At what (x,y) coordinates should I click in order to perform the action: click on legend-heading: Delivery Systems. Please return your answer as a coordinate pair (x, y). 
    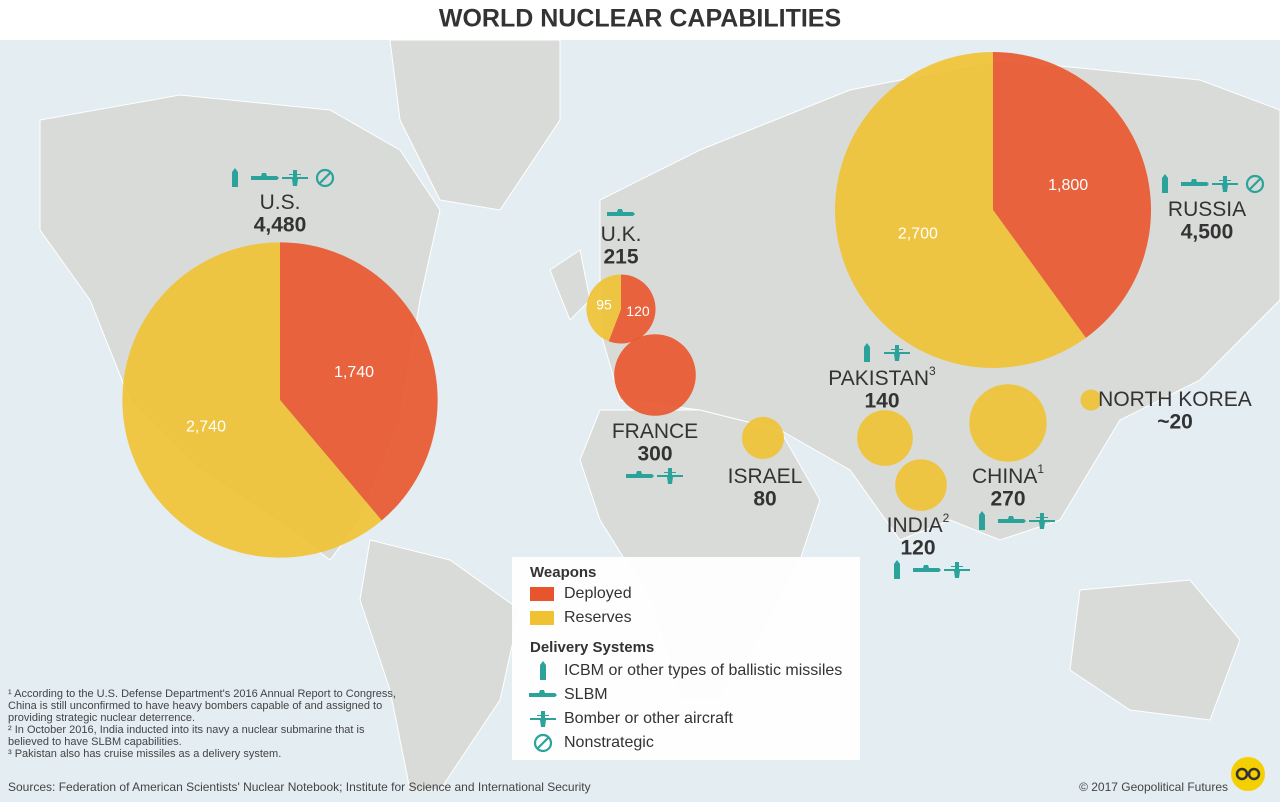
    Looking at the image, I should click on (592, 647).